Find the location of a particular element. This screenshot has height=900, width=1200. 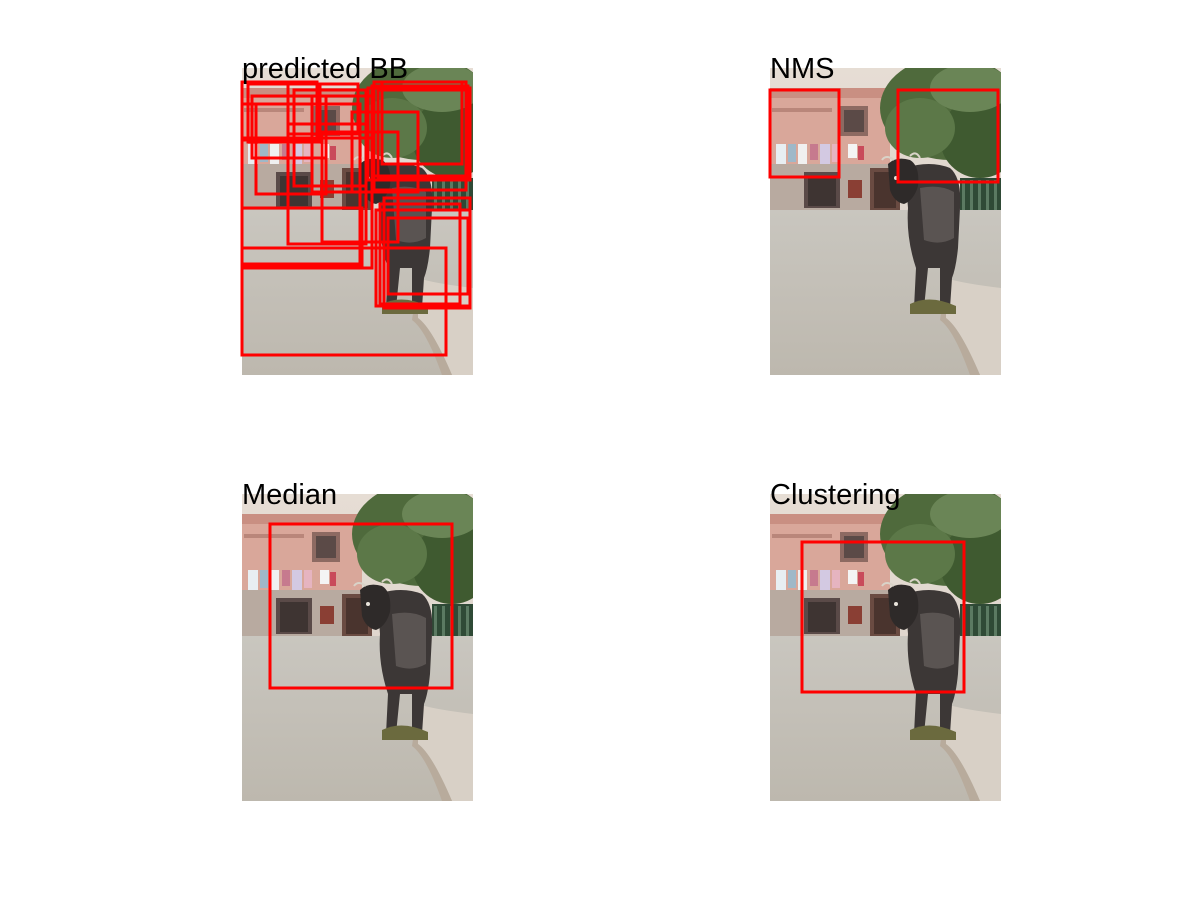

panel-title: NMS is located at coordinates (802, 69).